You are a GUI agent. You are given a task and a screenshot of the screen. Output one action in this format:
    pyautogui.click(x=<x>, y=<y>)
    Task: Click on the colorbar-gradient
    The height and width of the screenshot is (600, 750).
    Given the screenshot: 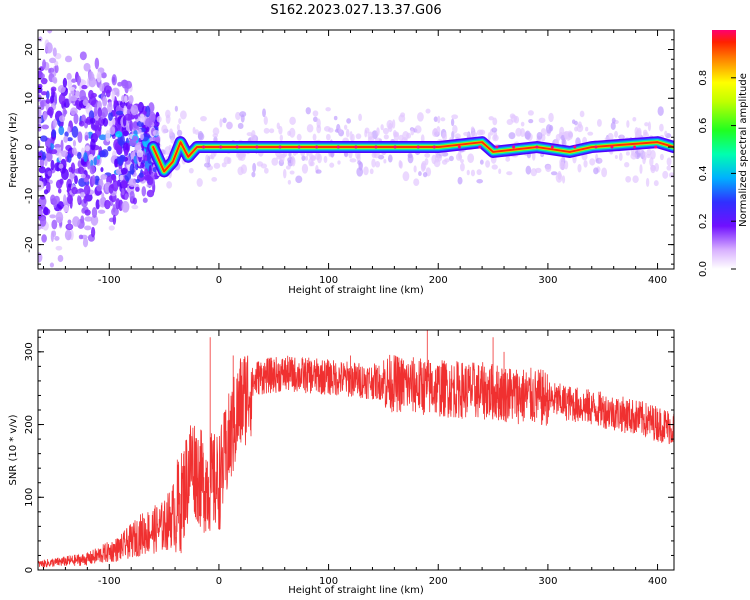 What is the action you would take?
    pyautogui.click(x=724, y=149)
    